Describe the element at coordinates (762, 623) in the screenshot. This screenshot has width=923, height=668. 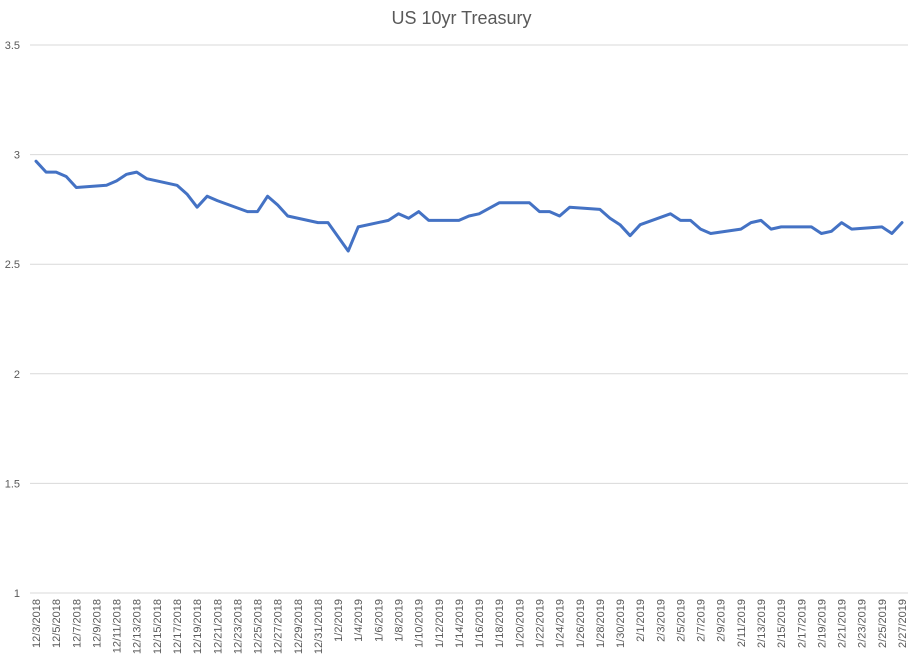
I see `x-tick-label: 2/13/2019` at that location.